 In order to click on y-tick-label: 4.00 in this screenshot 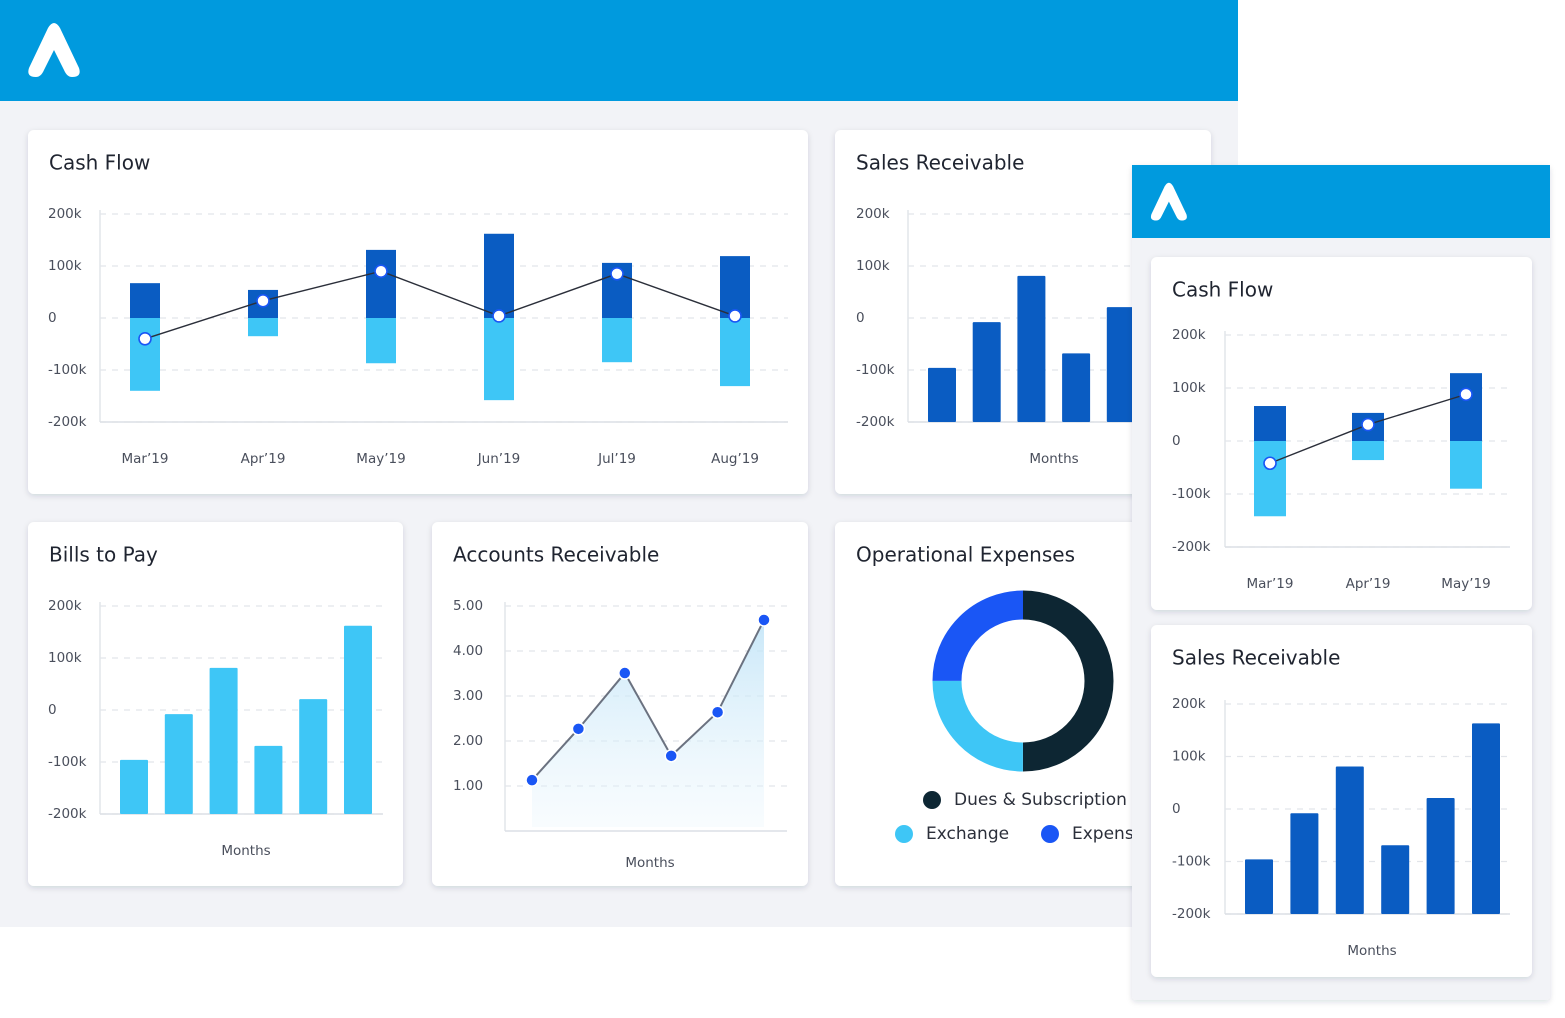, I will do `click(468, 651)`.